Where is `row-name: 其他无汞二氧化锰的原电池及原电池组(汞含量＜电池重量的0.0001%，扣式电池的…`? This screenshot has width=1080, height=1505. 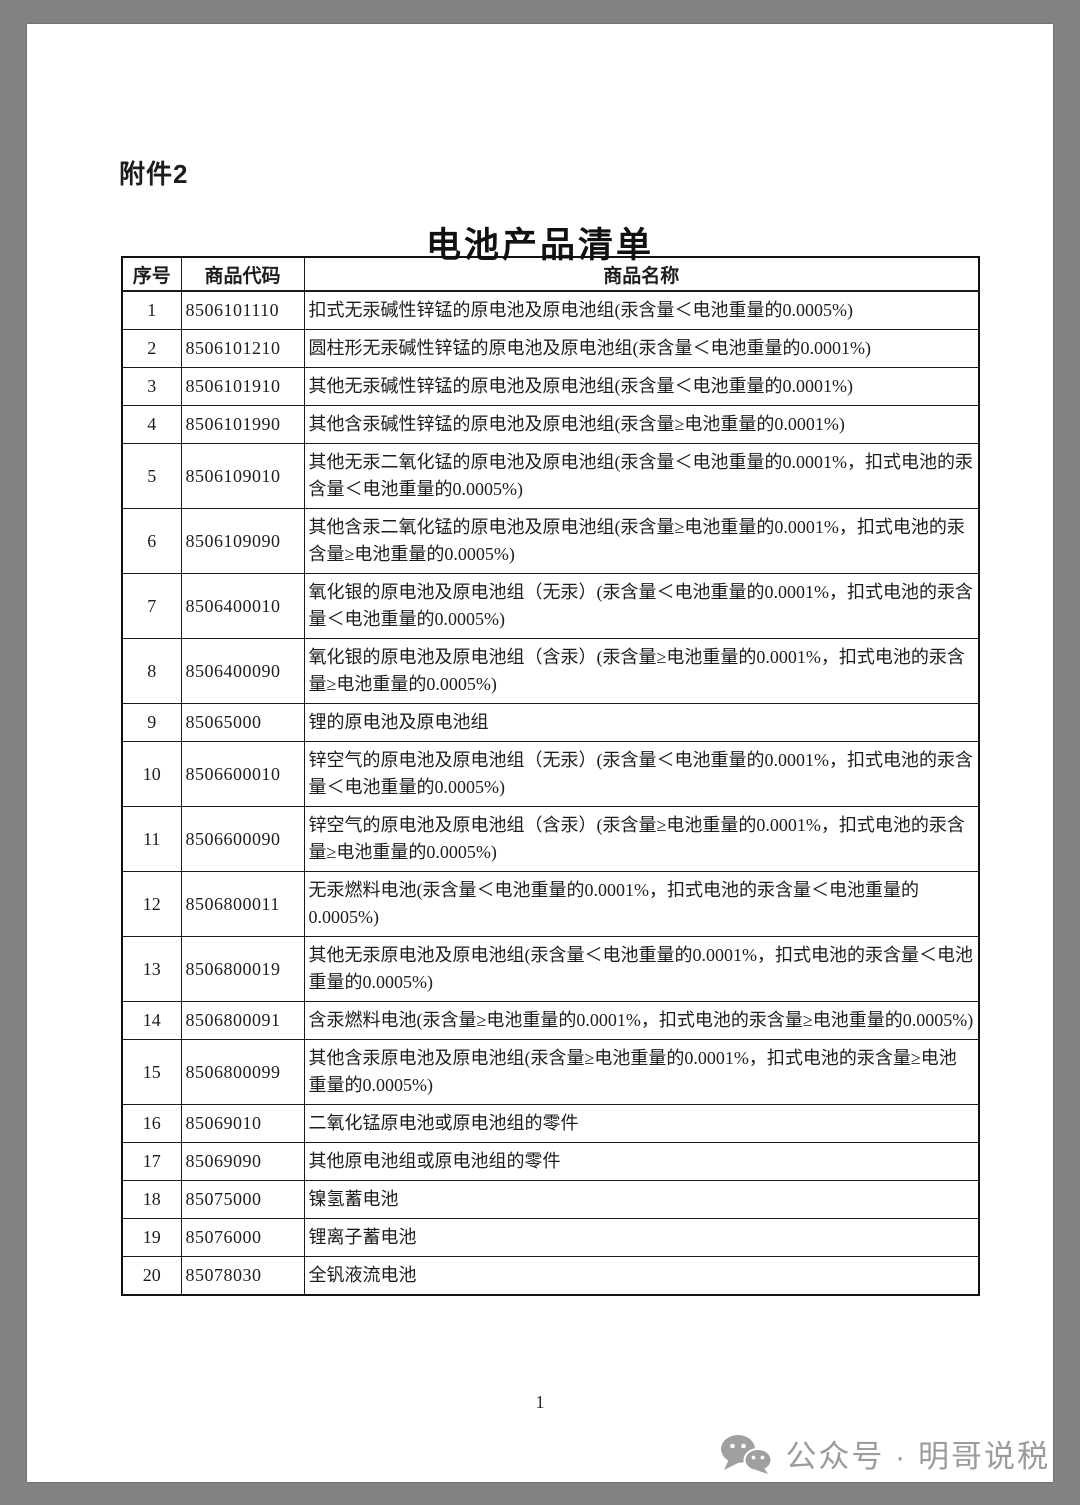 row-name: 其他无汞二氧化锰的原电池及原电池组(汞含量＜电池重量的0.0001%，扣式电池的… is located at coordinates (641, 476).